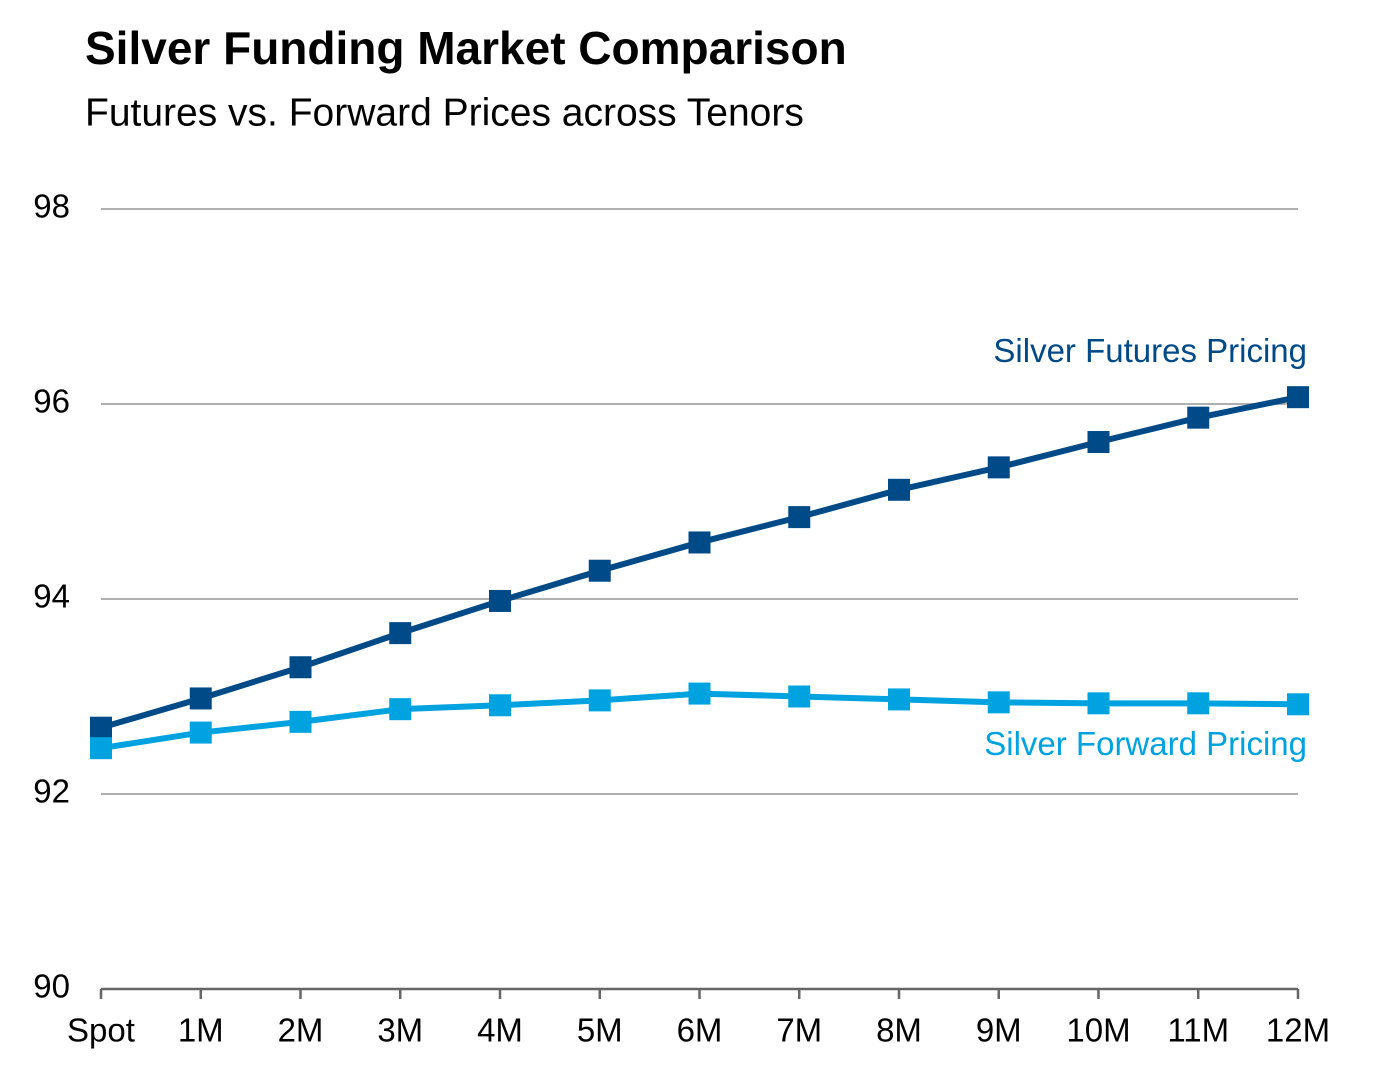 Image resolution: width=1385 pixels, height=1083 pixels. Describe the element at coordinates (444, 112) in the screenshot. I see `chart-subtitle: Futures vs. Forward Prices across Tenors` at that location.